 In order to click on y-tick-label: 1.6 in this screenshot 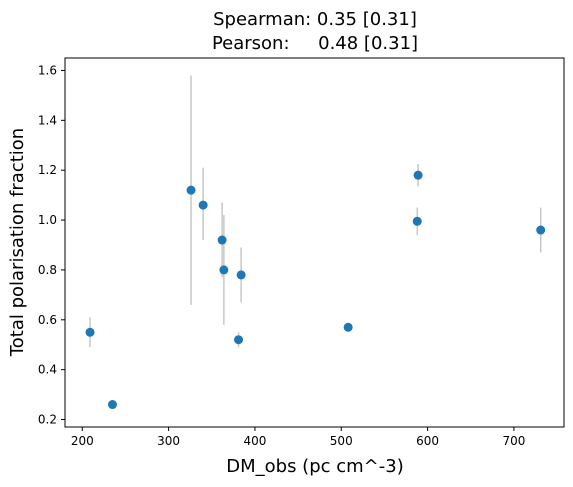, I will do `click(47, 70)`.